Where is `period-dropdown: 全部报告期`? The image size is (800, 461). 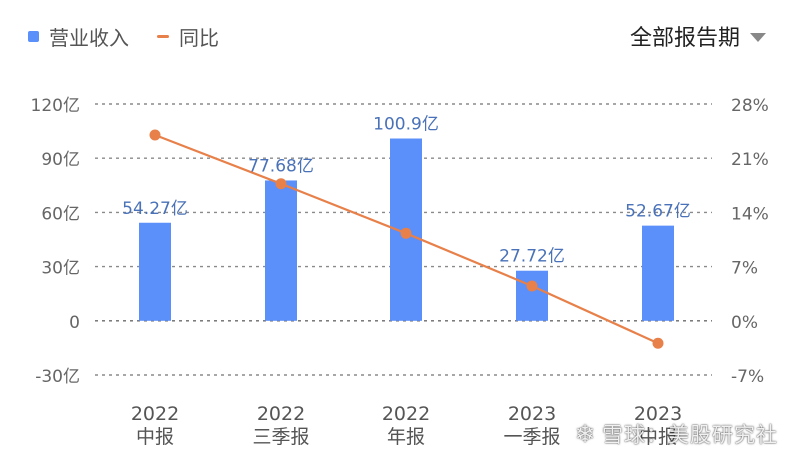
period-dropdown: 全部报告期 is located at coordinates (698, 36).